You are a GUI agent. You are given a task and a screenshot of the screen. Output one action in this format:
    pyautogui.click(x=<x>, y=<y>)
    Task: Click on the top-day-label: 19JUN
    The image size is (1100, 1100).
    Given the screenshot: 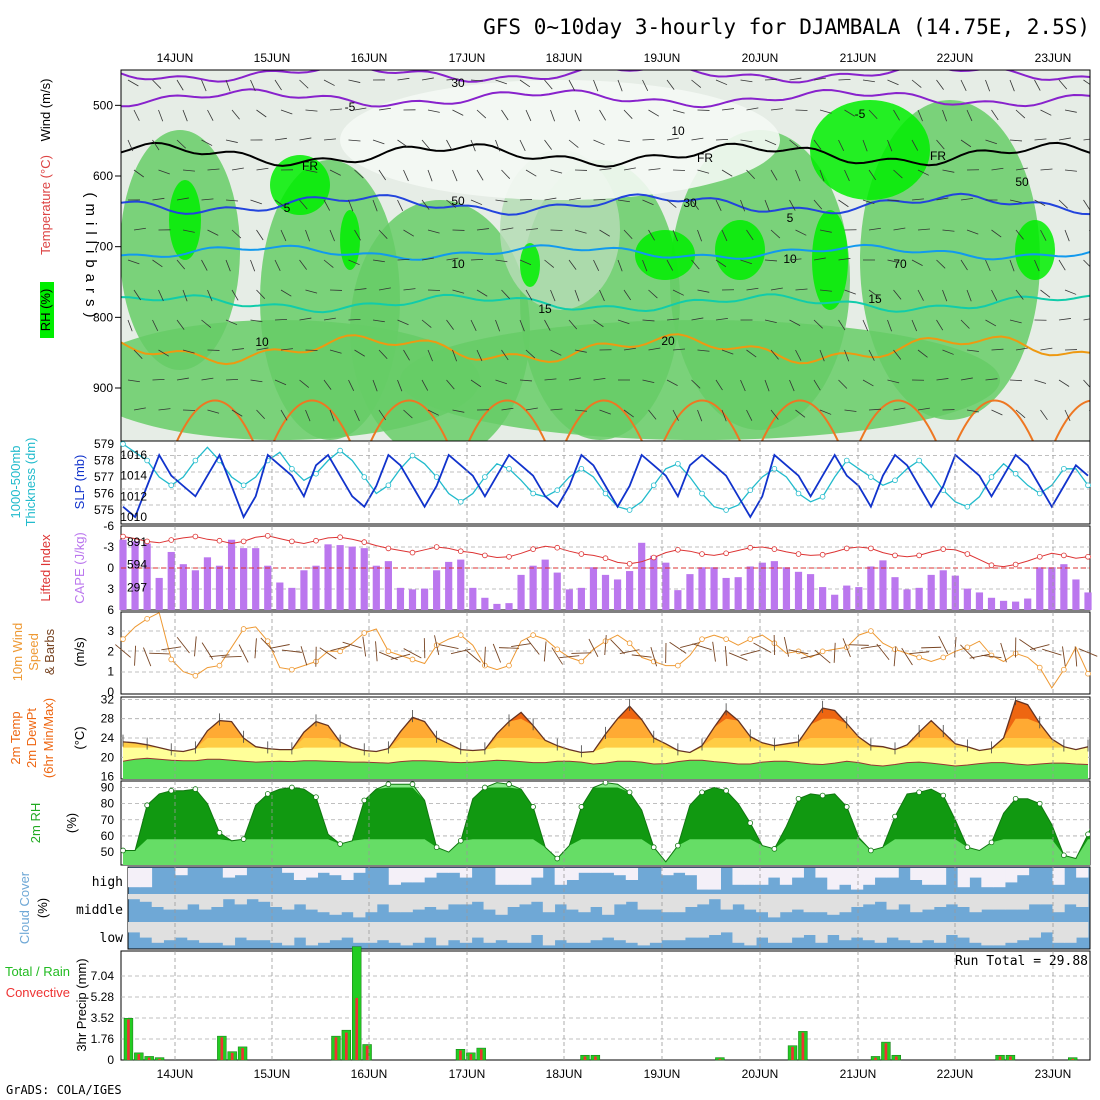 What is the action you would take?
    pyautogui.click(x=662, y=58)
    